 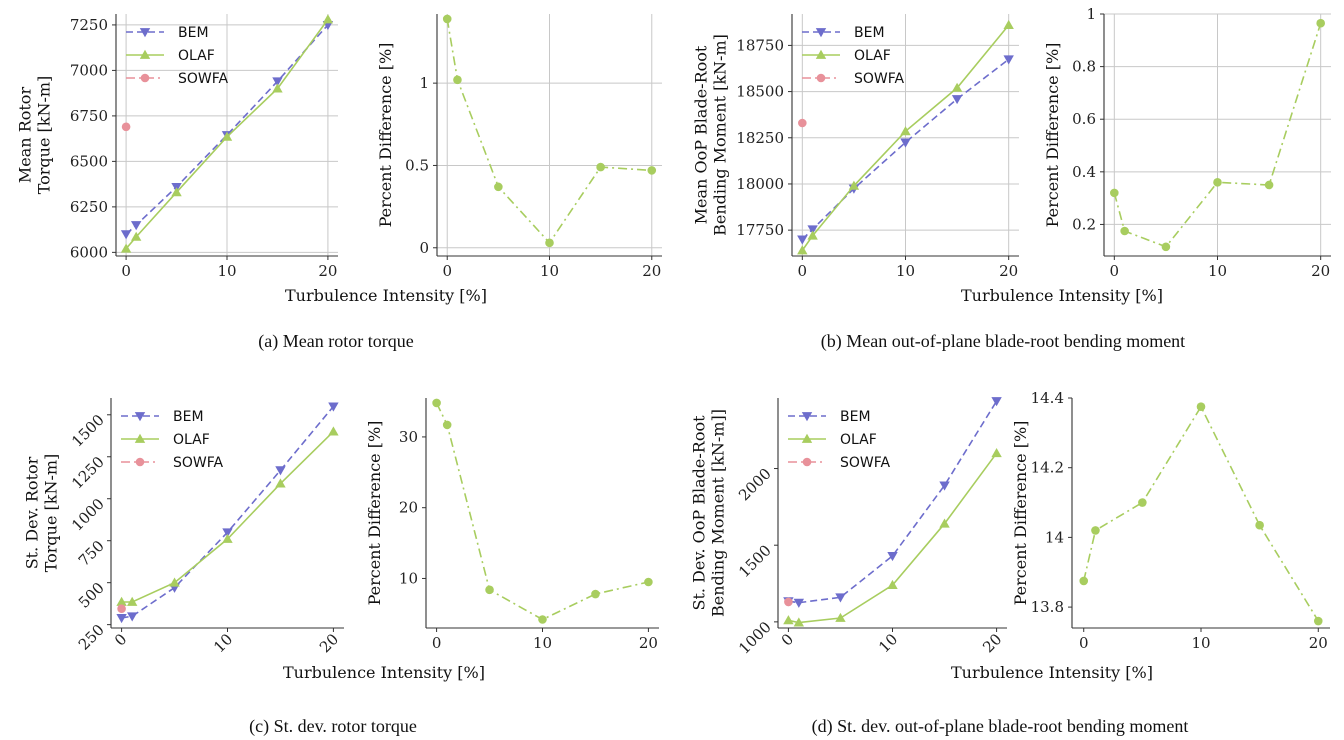 I want to click on y-tick-label: 18000, so click(x=760, y=184).